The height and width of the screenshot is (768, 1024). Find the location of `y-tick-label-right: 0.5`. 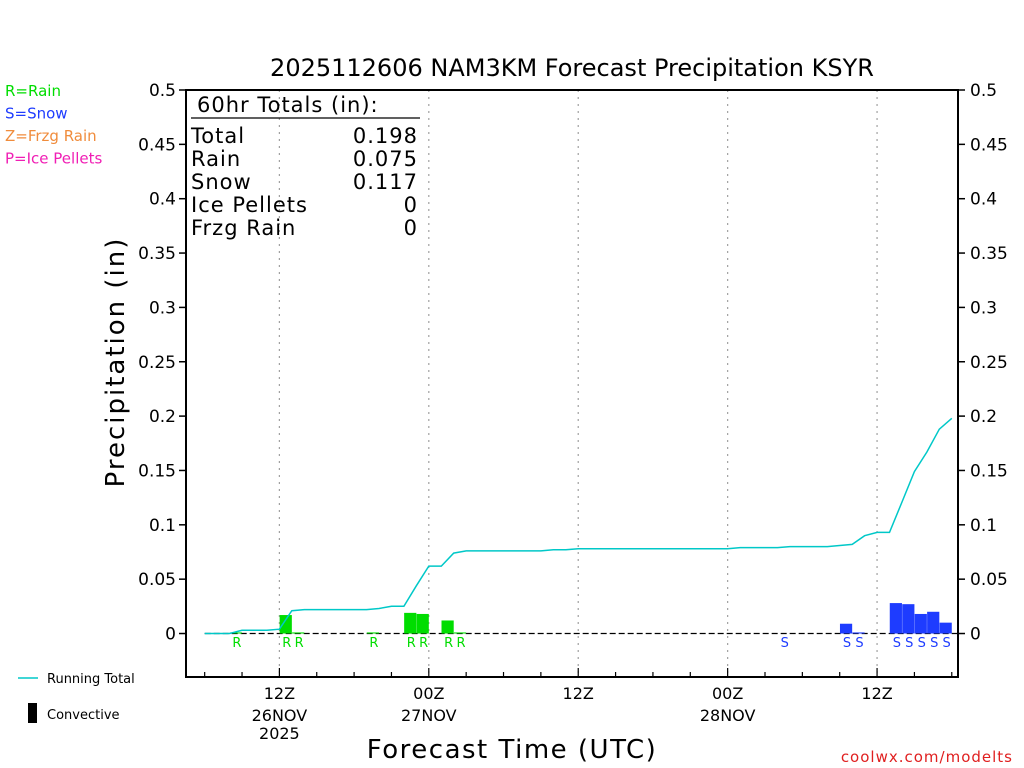

y-tick-label-right: 0.5 is located at coordinates (983, 91).